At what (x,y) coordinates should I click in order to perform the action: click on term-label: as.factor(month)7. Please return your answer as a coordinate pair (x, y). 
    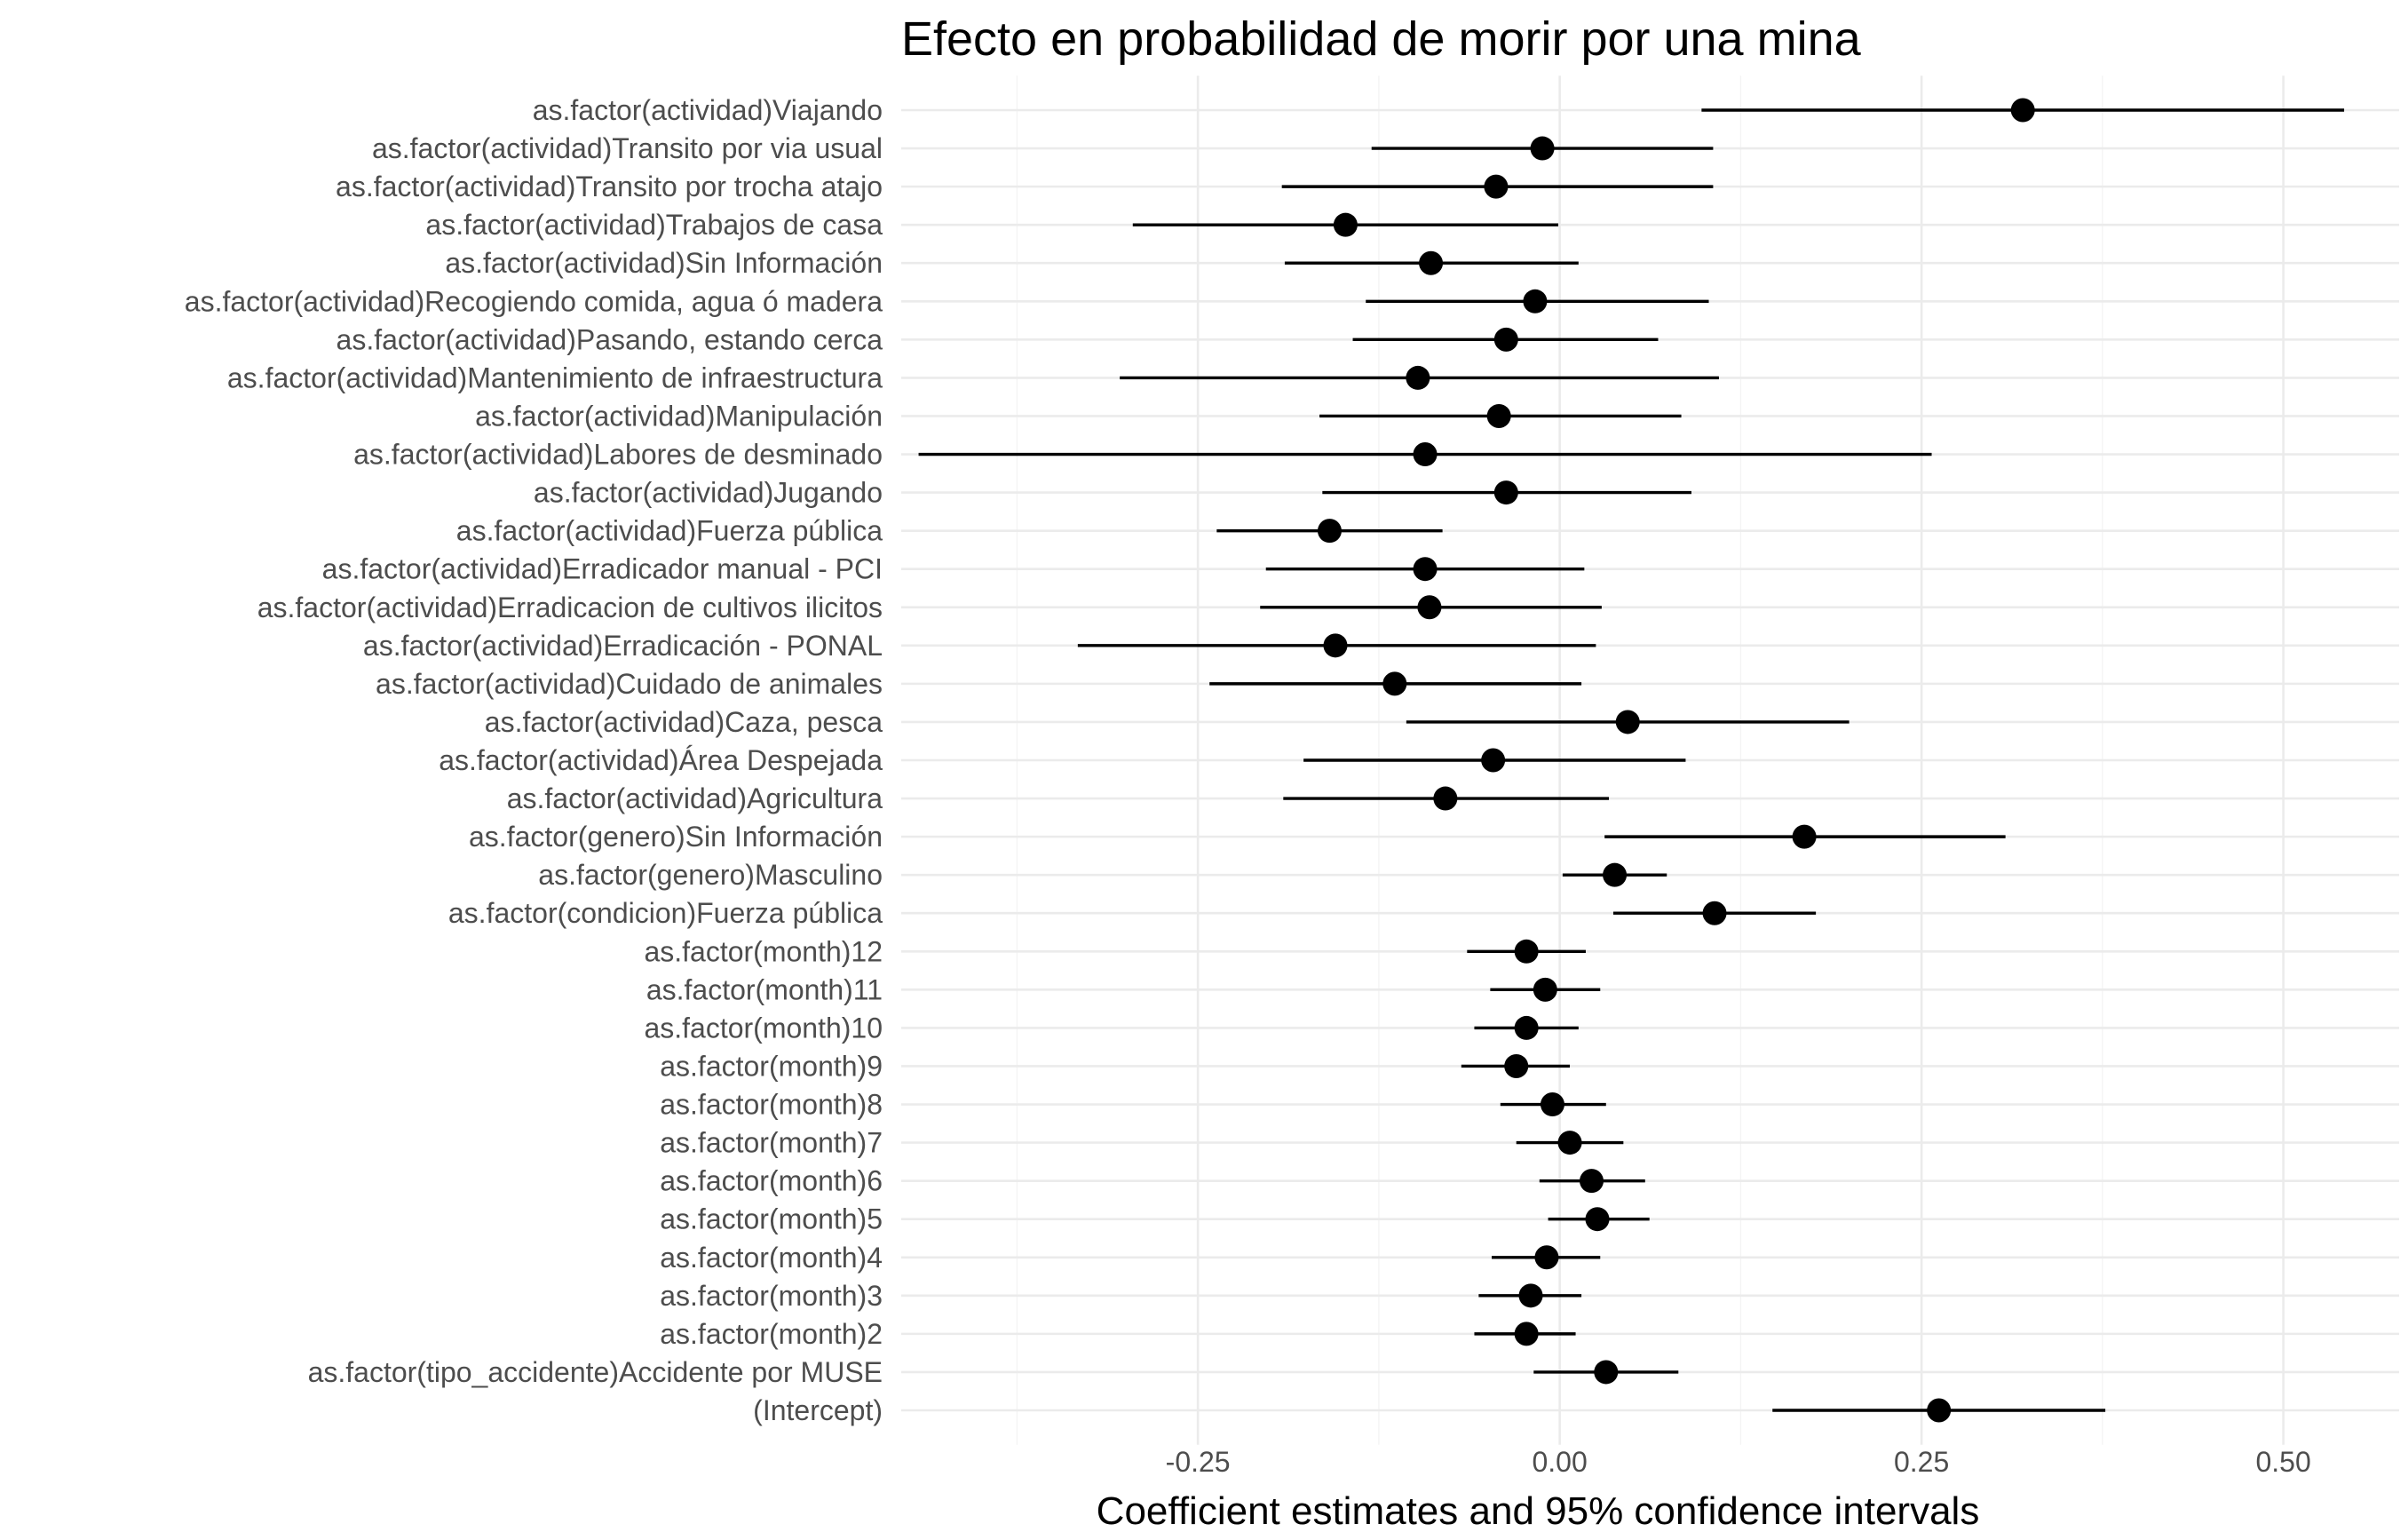
    Looking at the image, I should click on (771, 1143).